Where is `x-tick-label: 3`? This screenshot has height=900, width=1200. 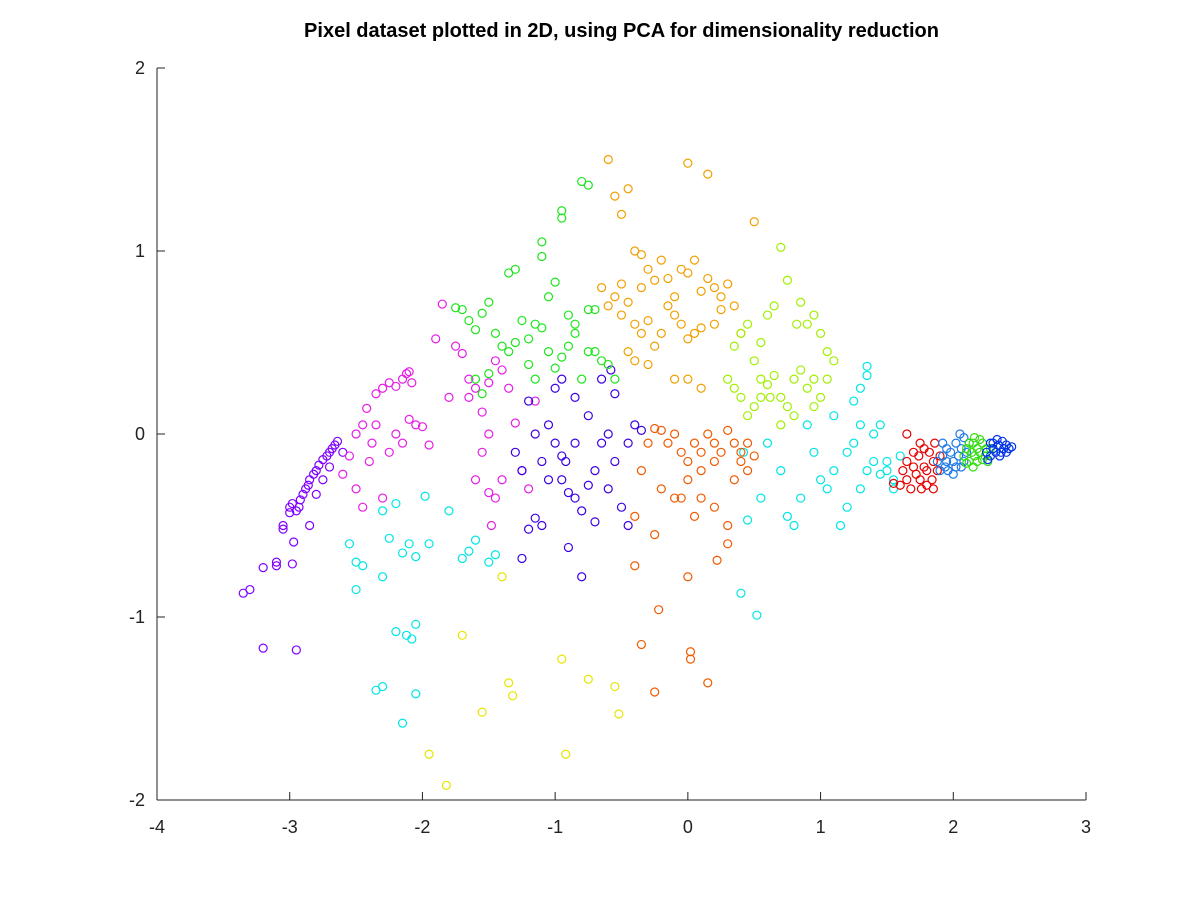 x-tick-label: 3 is located at coordinates (1086, 827).